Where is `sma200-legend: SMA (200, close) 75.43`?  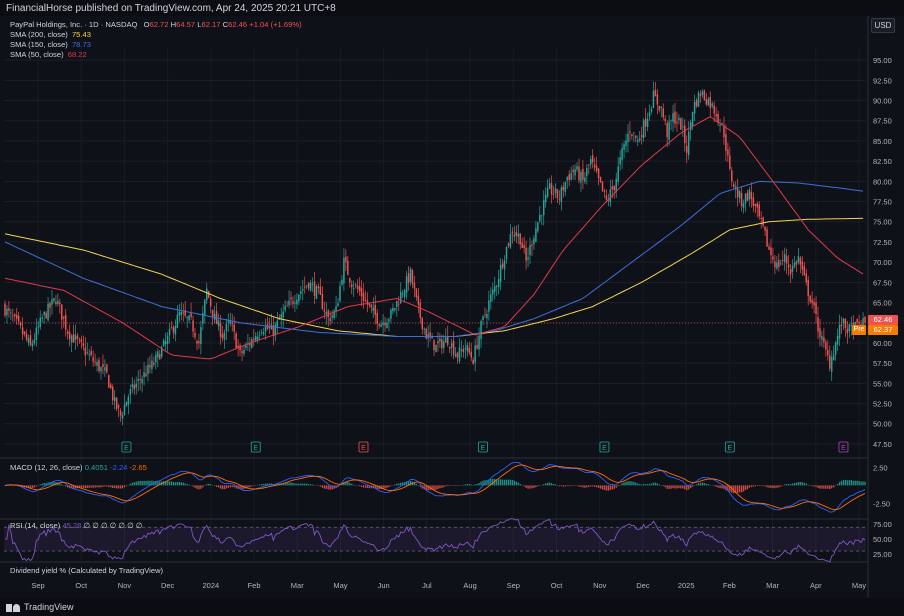 sma200-legend: SMA (200, close) 75.43 is located at coordinates (50, 34).